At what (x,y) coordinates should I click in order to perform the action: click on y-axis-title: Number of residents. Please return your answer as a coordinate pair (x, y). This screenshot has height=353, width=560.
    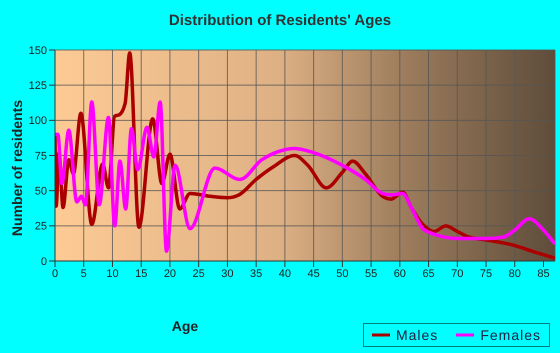
    Looking at the image, I should click on (17, 167).